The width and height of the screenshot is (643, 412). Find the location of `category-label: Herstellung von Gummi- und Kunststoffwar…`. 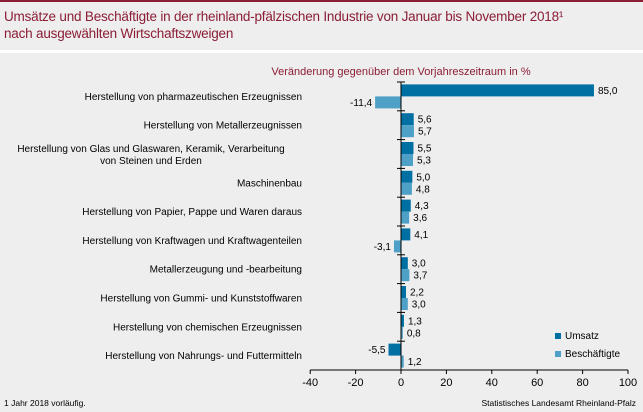

category-label: Herstellung von Gummi- und Kunststoffwar… is located at coordinates (201, 299).